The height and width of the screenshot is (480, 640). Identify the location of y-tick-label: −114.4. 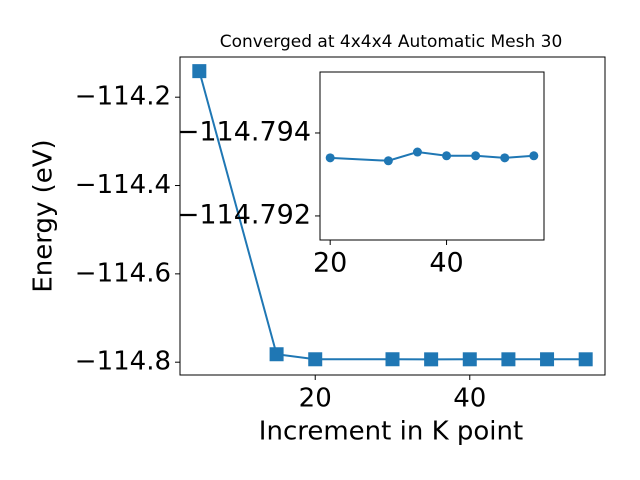
(123, 185).